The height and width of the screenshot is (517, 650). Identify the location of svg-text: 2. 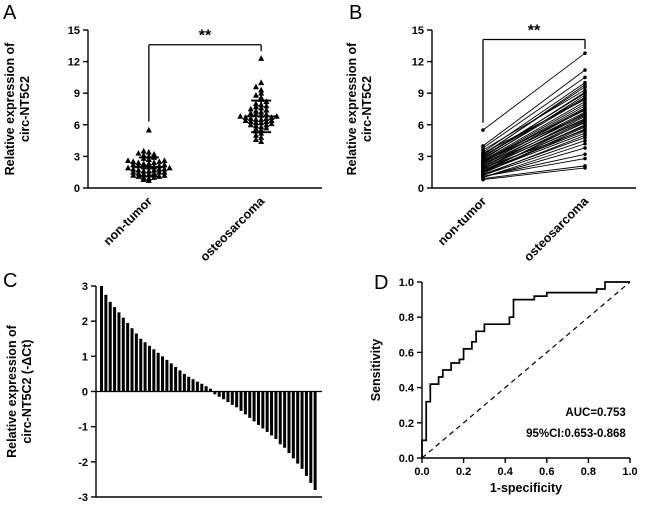
(85, 322).